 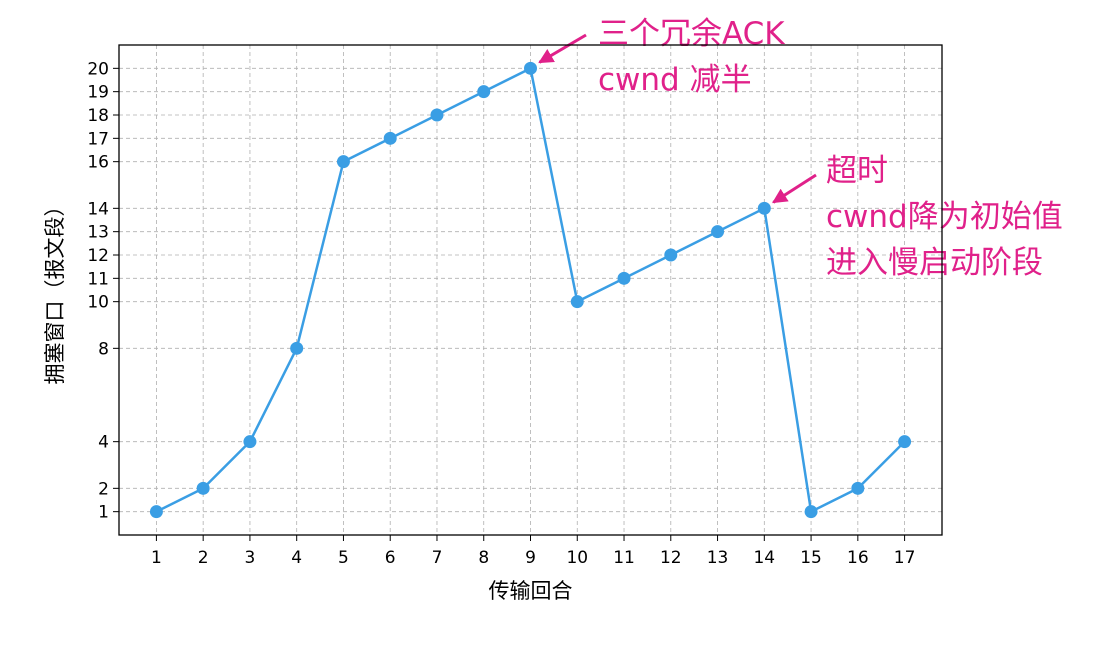 I want to click on x-tick-label: 9, so click(x=530, y=558).